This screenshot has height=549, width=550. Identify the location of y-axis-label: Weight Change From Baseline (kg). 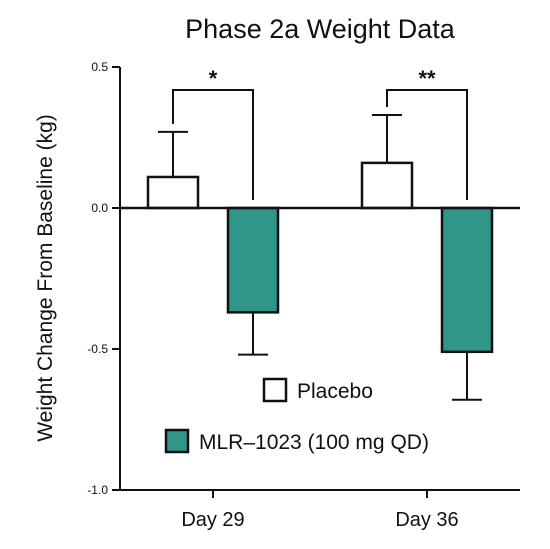
(45, 278).